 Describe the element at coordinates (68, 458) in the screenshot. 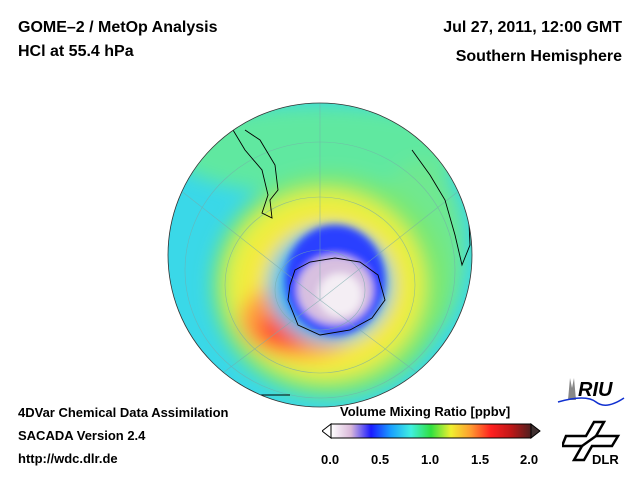

I see `website-link: http://wdc.dlr.de` at that location.